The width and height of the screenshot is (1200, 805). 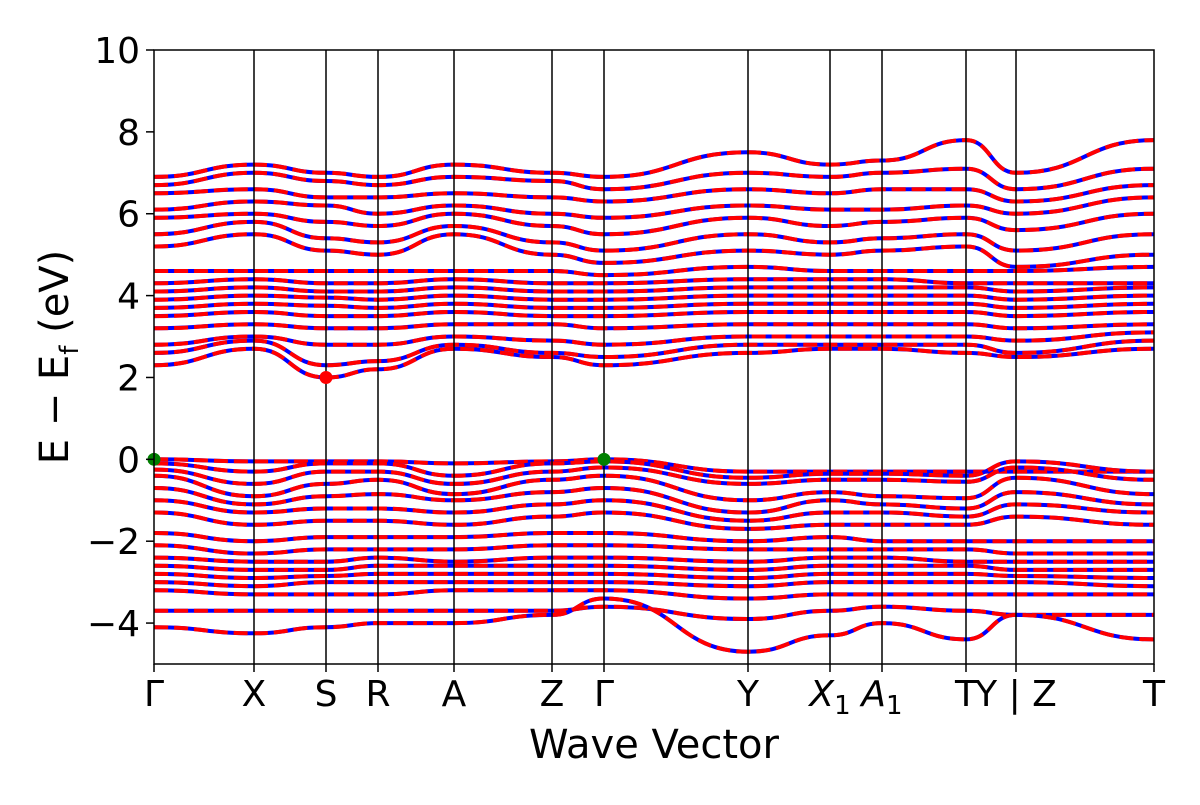 I want to click on y-axis-ticks: −4 −2 0 2 4 6 8 10, so click(x=120, y=338).